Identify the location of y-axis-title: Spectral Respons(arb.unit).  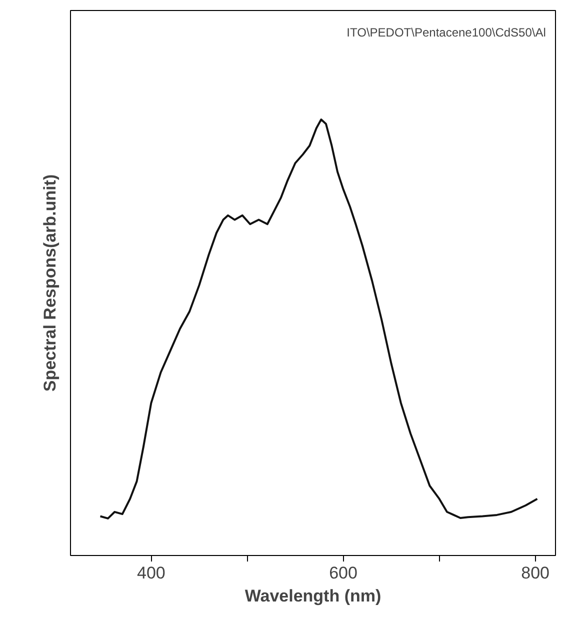
(50, 283).